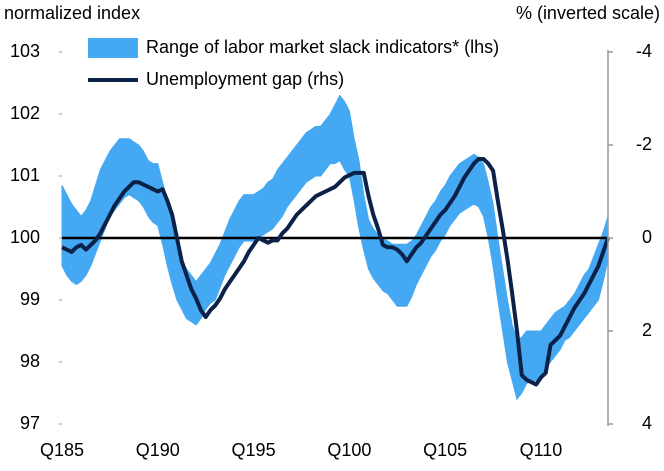 The width and height of the screenshot is (664, 471). What do you see at coordinates (647, 237) in the screenshot?
I see `y2-tick-label: 0` at bounding box center [647, 237].